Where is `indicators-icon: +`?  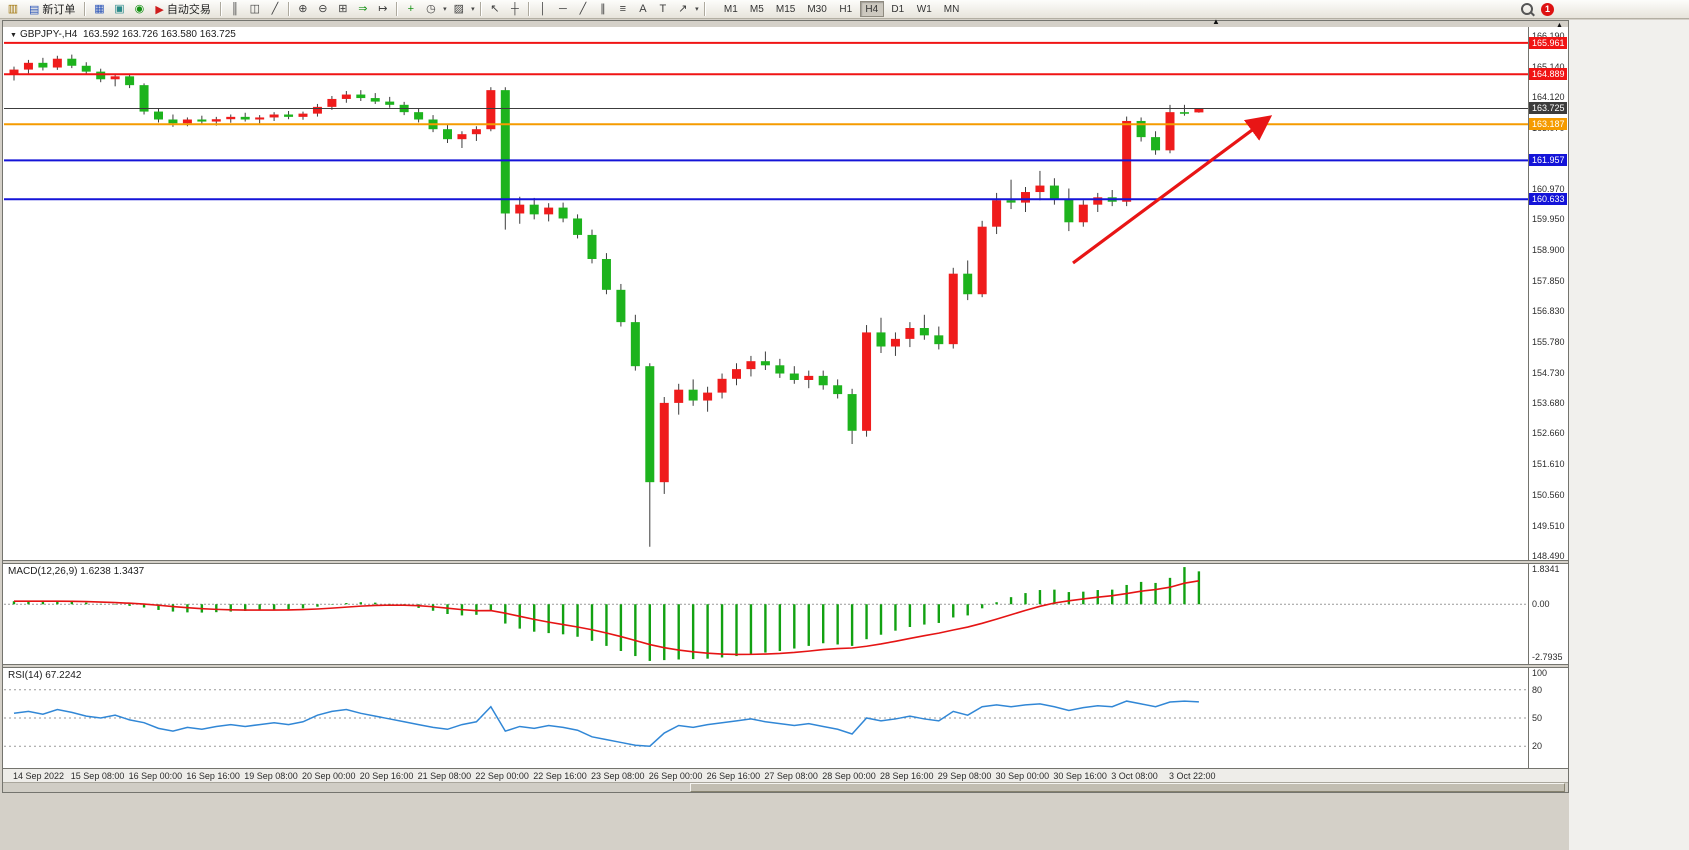
indicators-icon: + is located at coordinates (411, 9).